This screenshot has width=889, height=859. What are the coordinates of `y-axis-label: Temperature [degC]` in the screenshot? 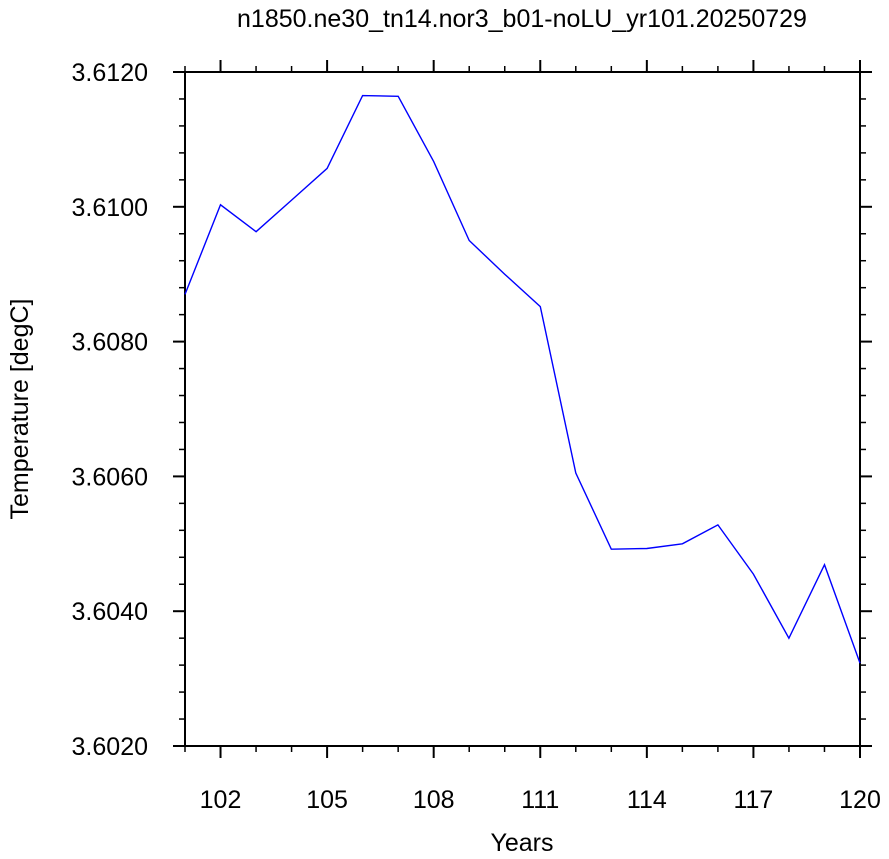 It's located at (20, 409).